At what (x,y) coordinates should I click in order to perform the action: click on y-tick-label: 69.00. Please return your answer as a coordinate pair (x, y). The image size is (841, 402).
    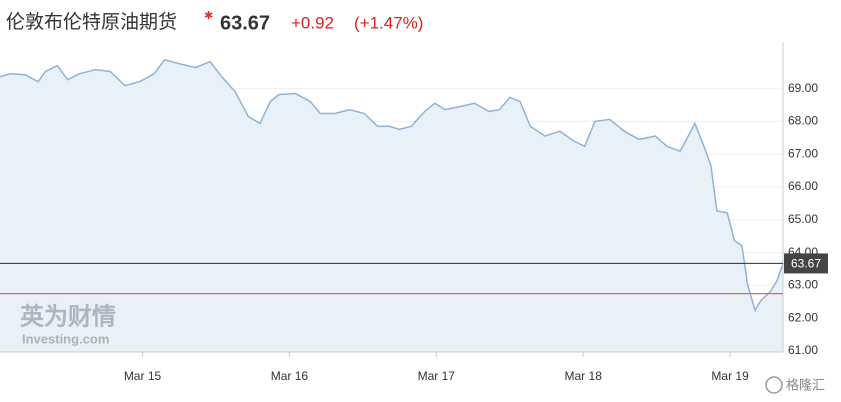
    Looking at the image, I should click on (803, 88).